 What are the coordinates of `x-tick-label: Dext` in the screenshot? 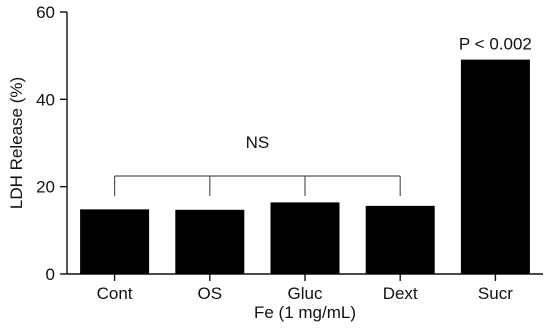 It's located at (400, 293).